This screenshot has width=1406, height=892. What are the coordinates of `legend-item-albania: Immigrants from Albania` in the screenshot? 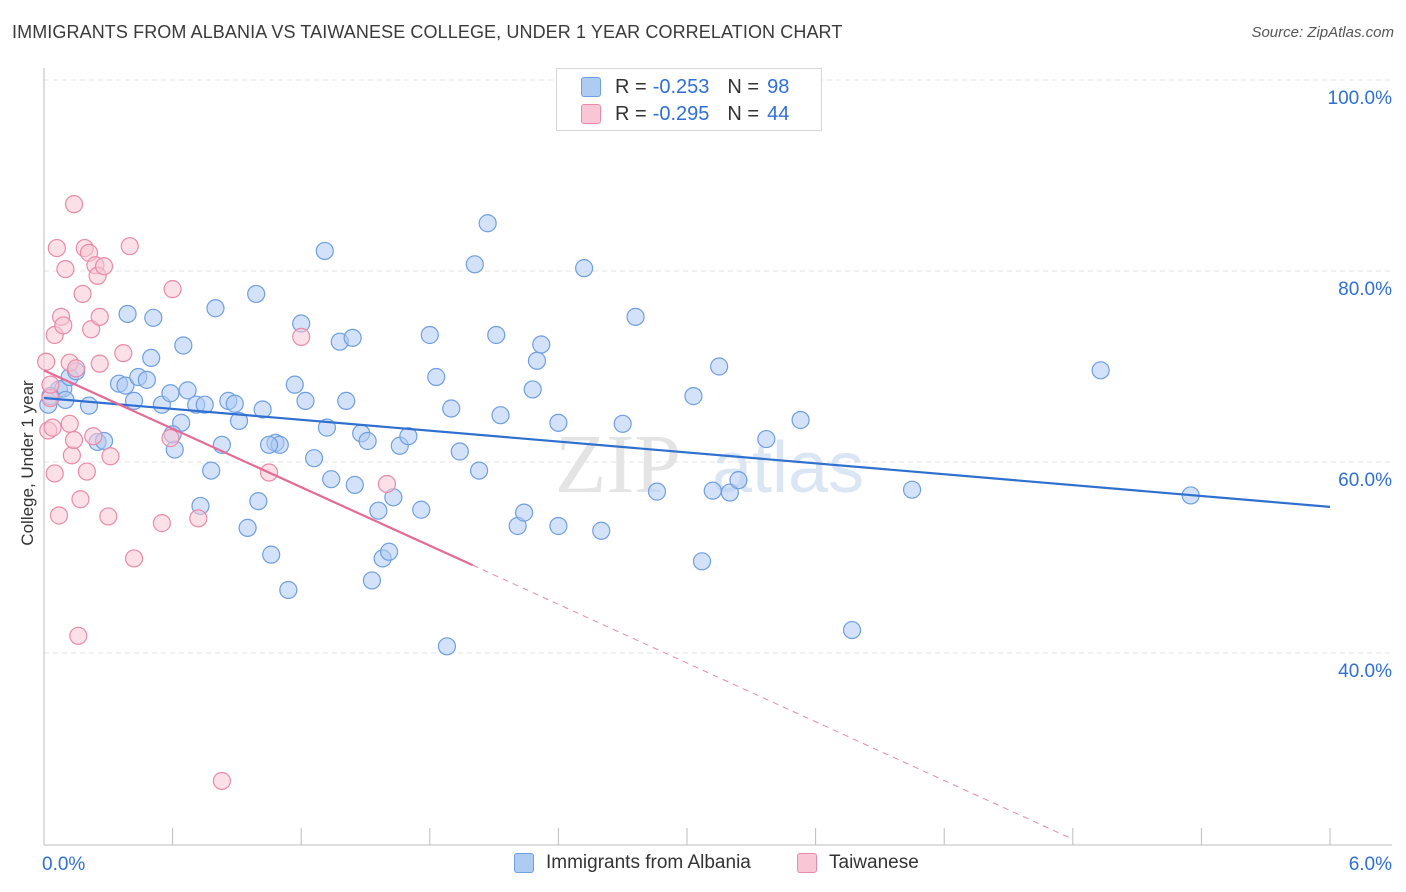 It's located at (632, 863).